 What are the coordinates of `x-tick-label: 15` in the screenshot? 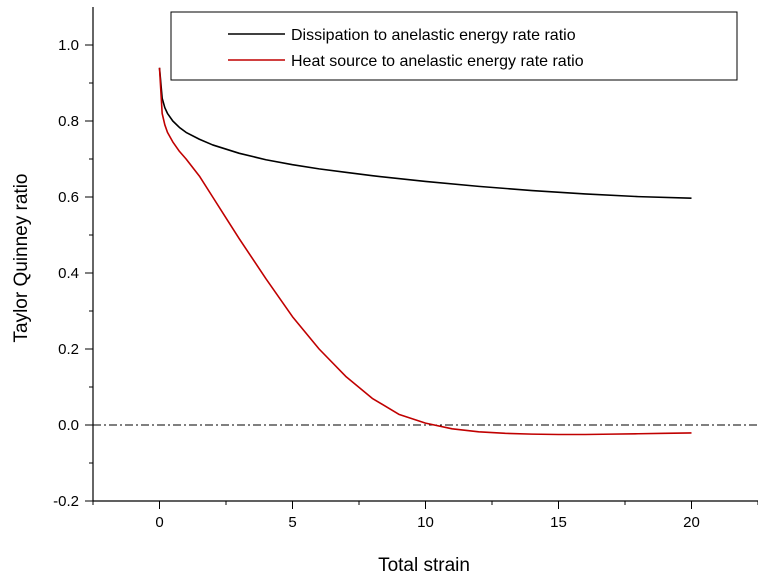 It's located at (558, 522).